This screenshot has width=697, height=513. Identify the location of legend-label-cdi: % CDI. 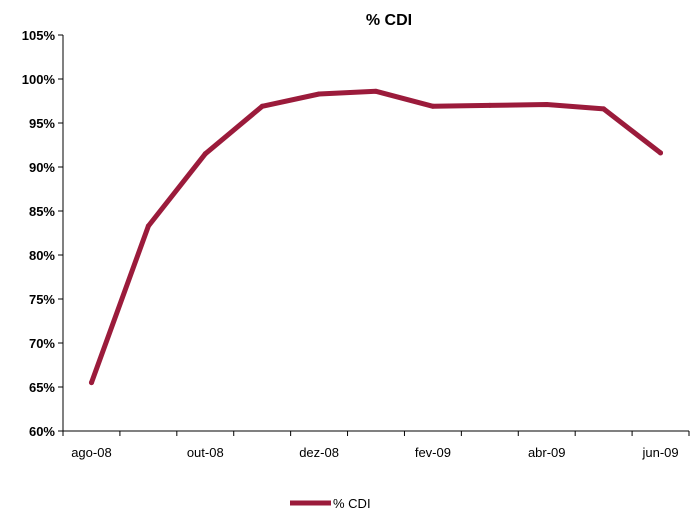
(352, 503).